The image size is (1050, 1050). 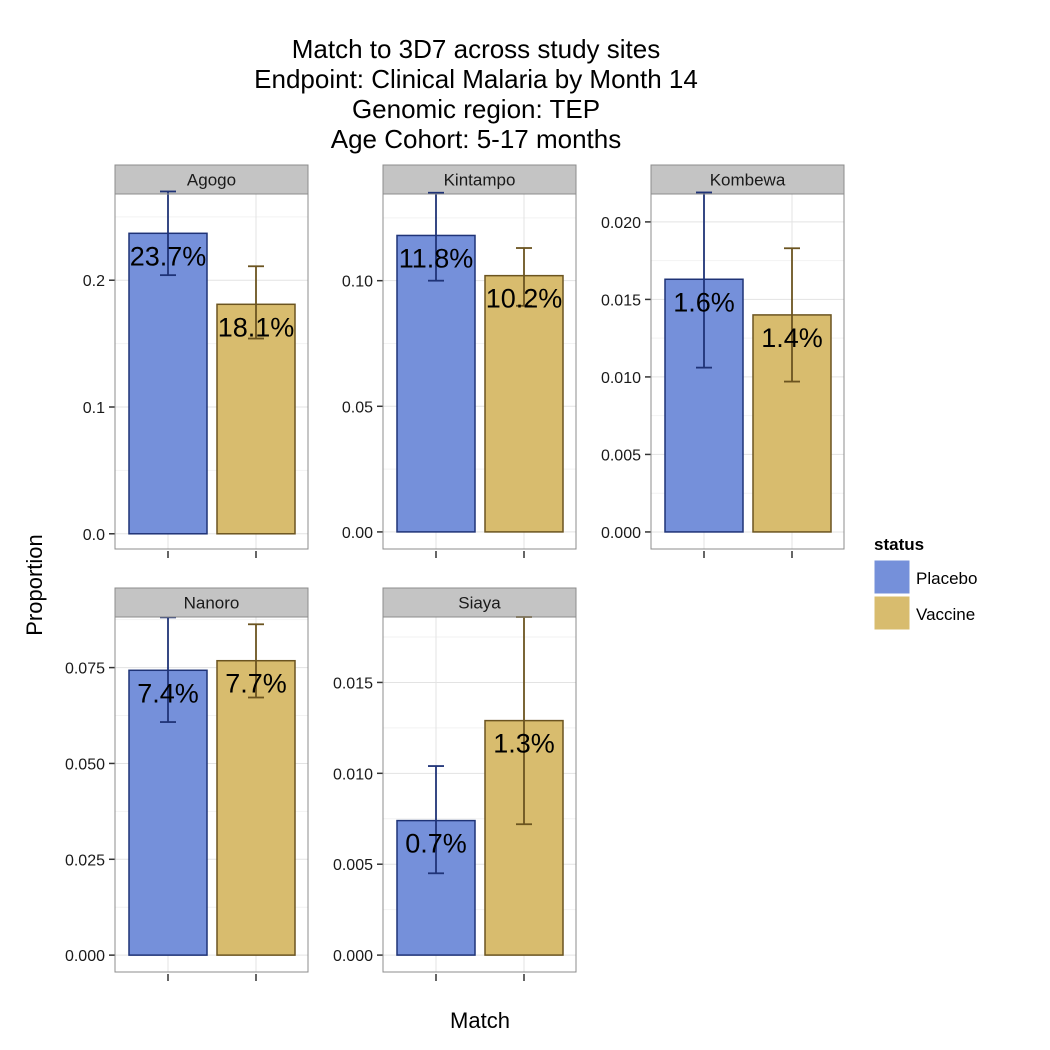 I want to click on legend-key-vaccine, so click(x=892, y=613).